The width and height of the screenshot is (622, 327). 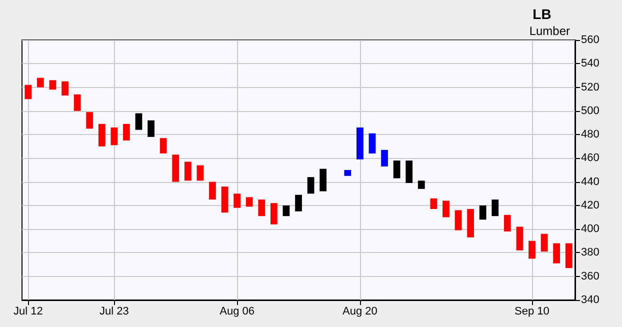 I want to click on chart-subtitle: Lumber, so click(x=549, y=31).